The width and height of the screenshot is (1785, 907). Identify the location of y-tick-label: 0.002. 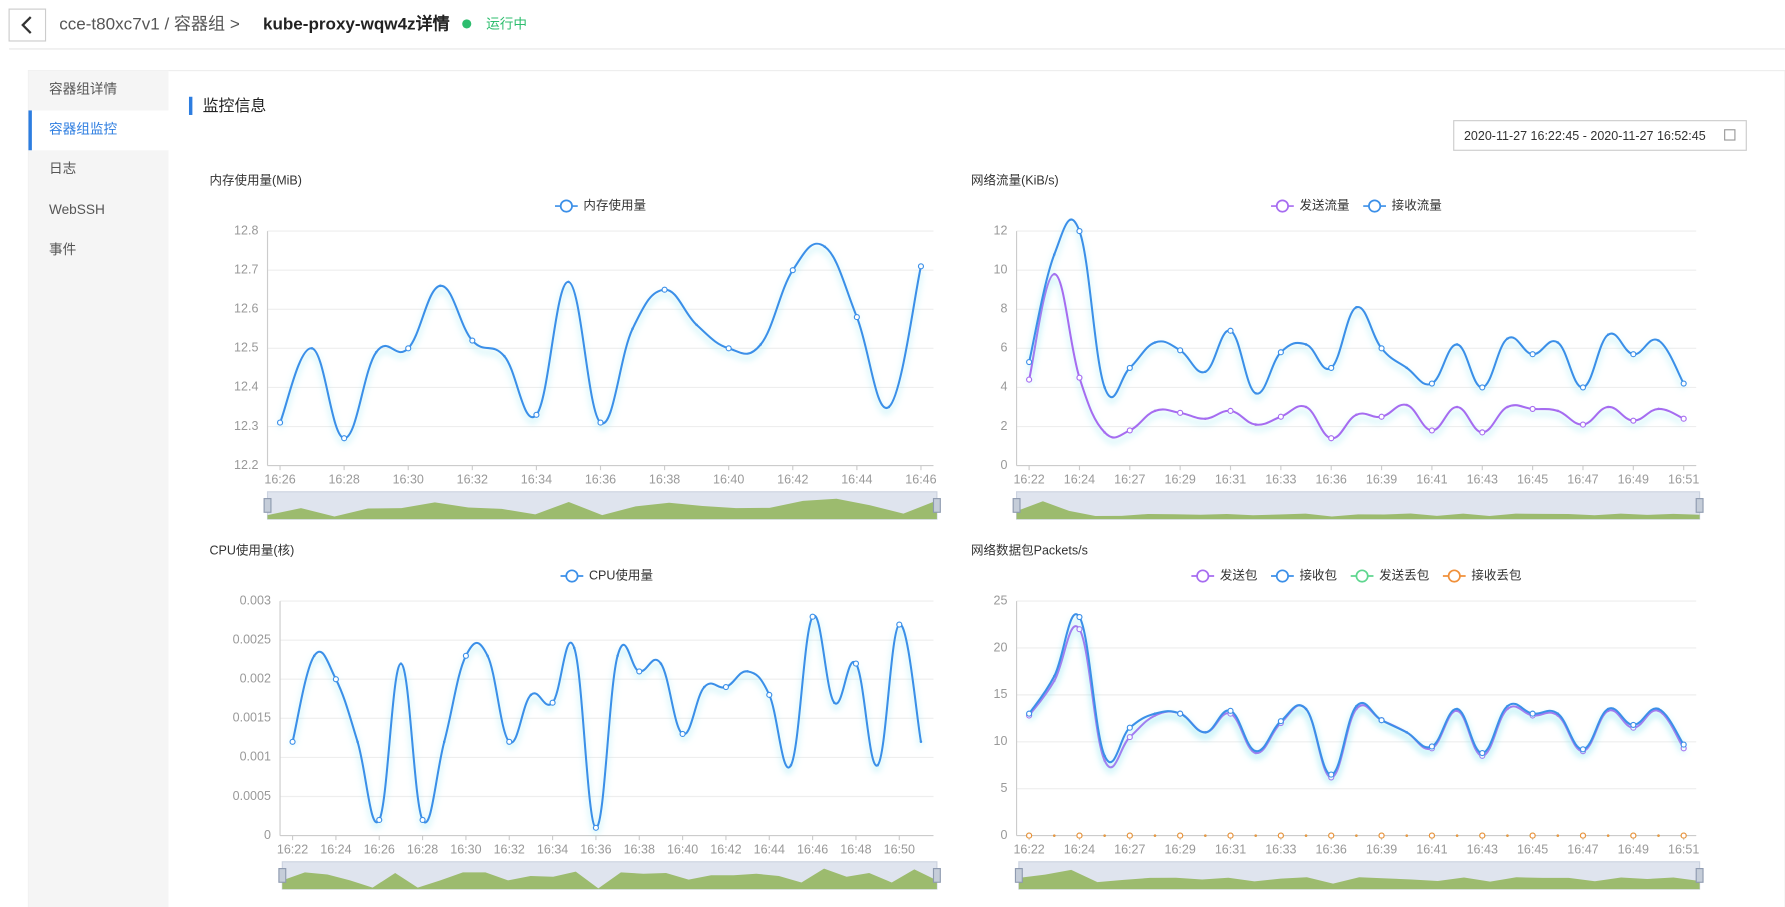
(255, 679).